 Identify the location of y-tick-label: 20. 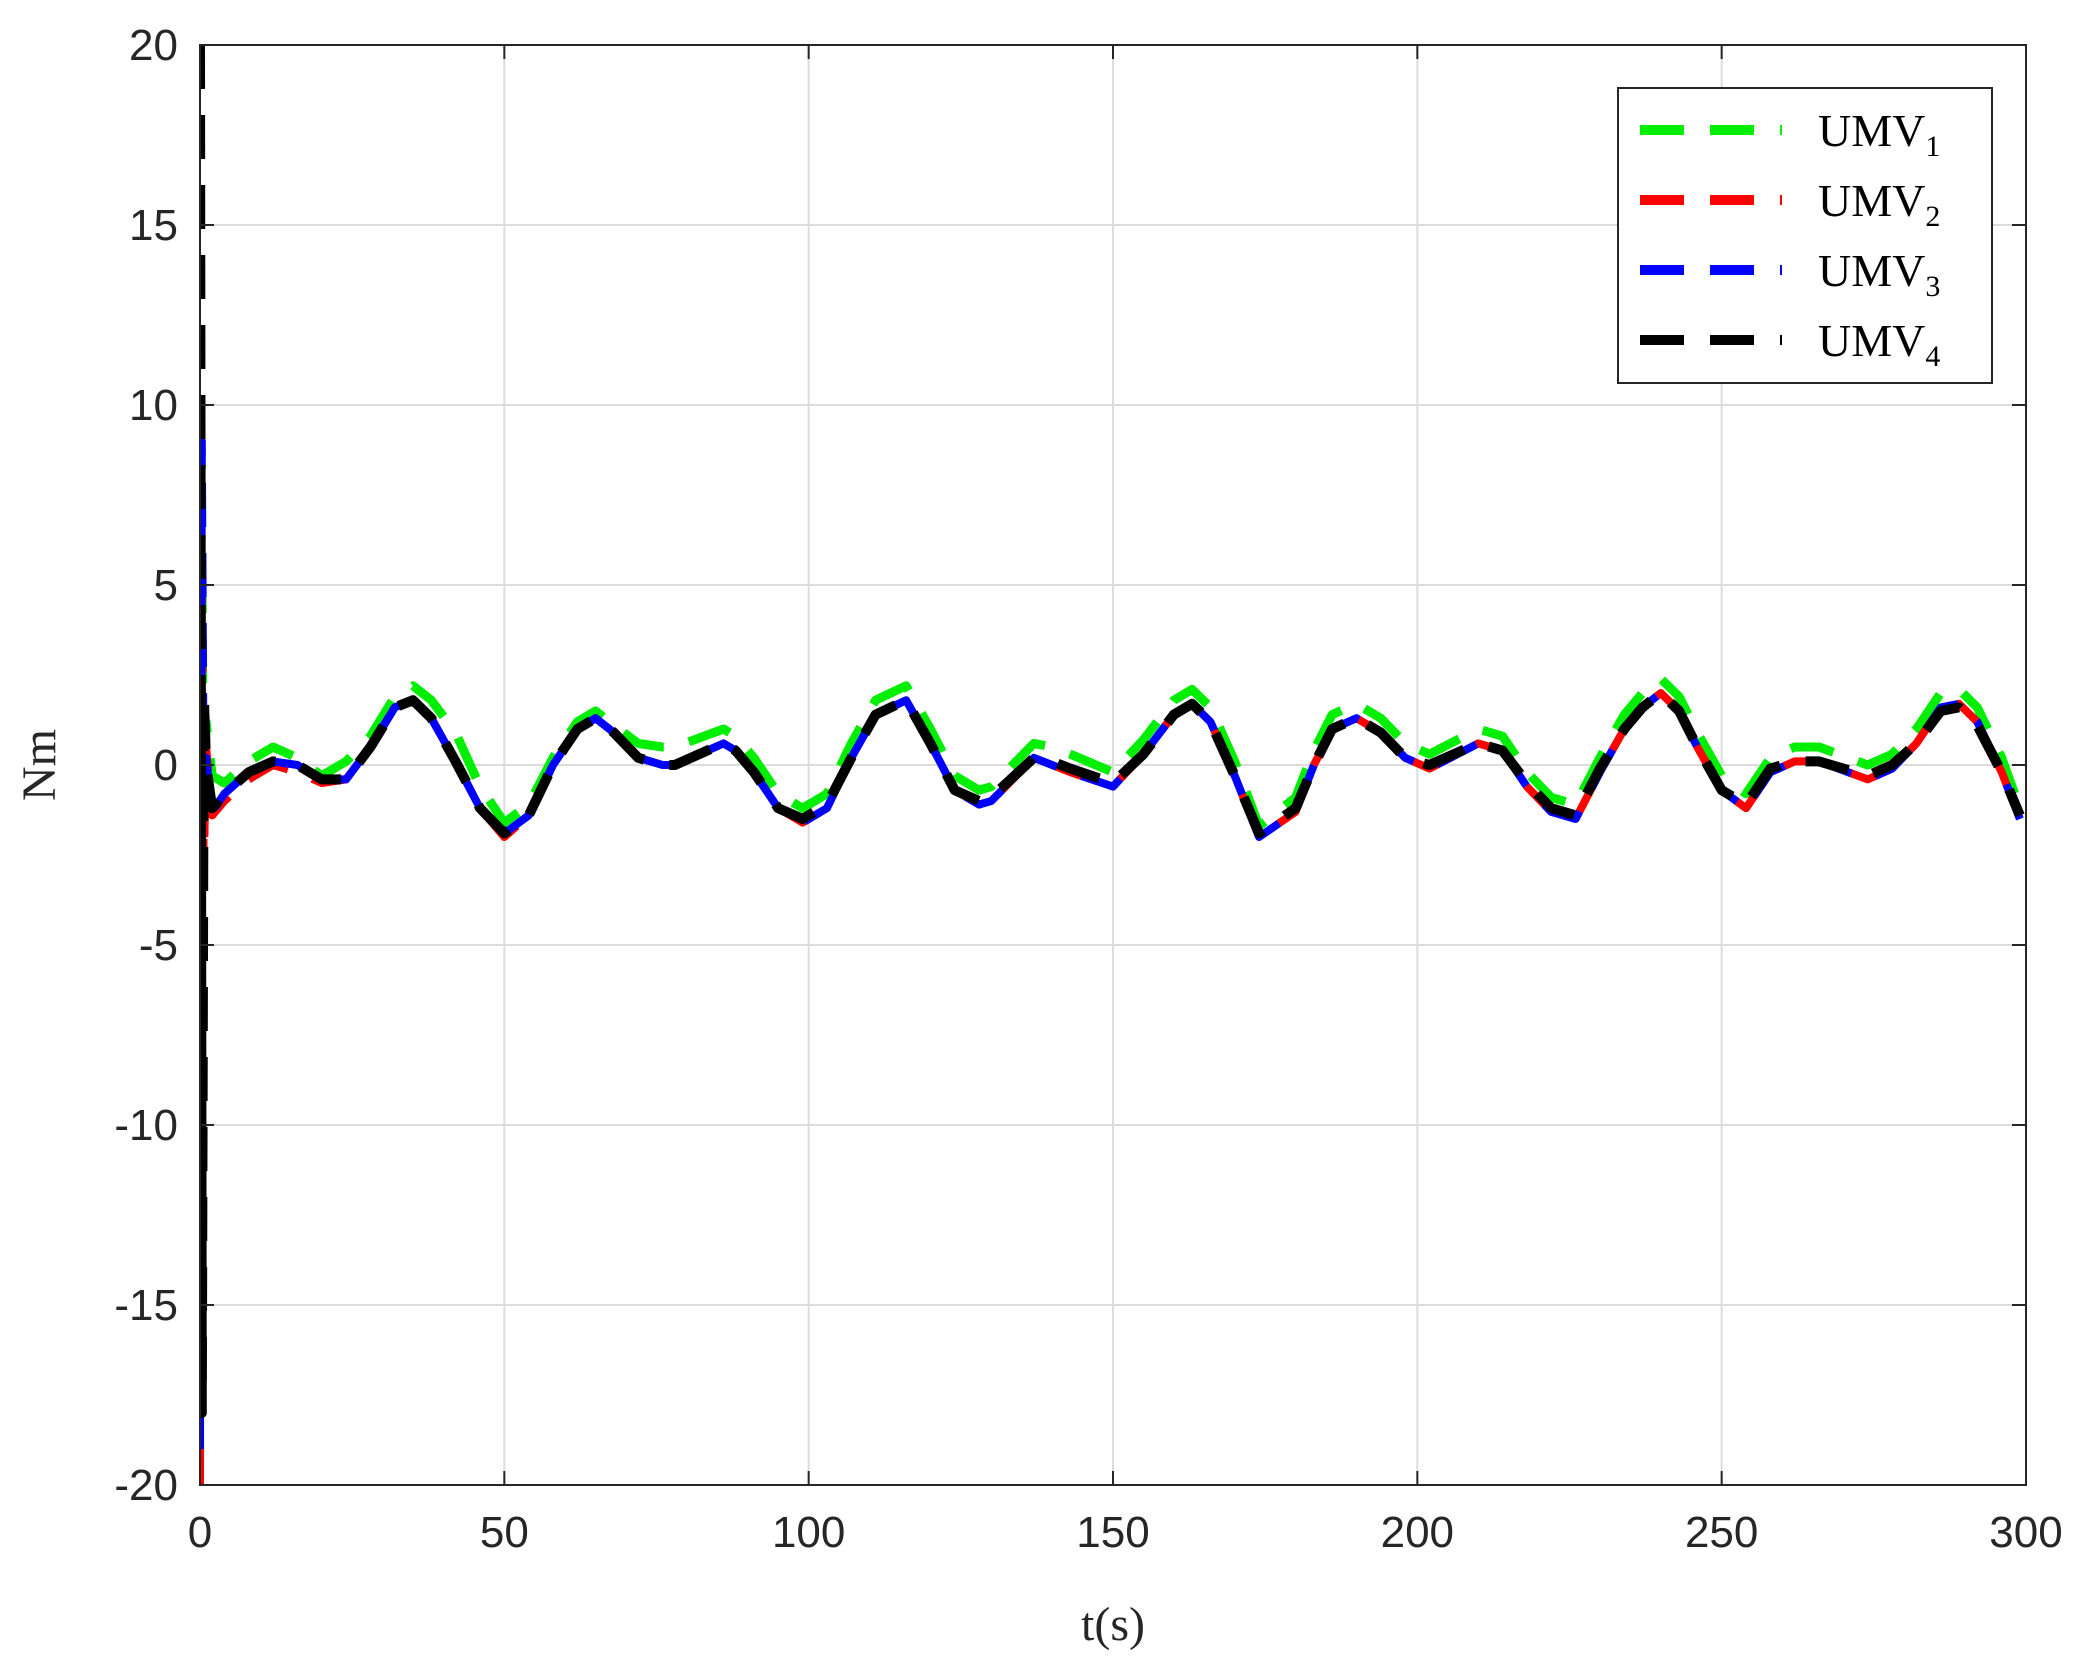
(153, 45).